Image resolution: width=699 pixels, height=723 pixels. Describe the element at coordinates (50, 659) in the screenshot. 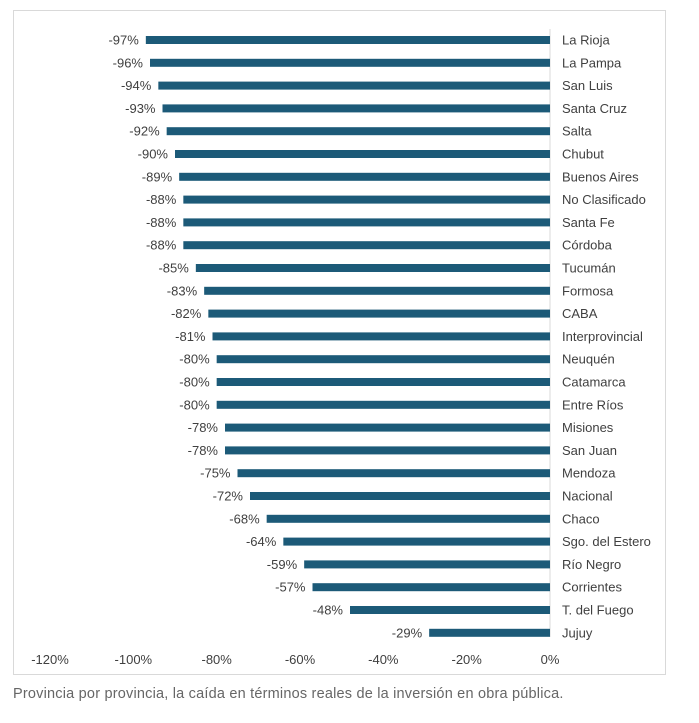

I see `x-tick-label: -120%` at that location.